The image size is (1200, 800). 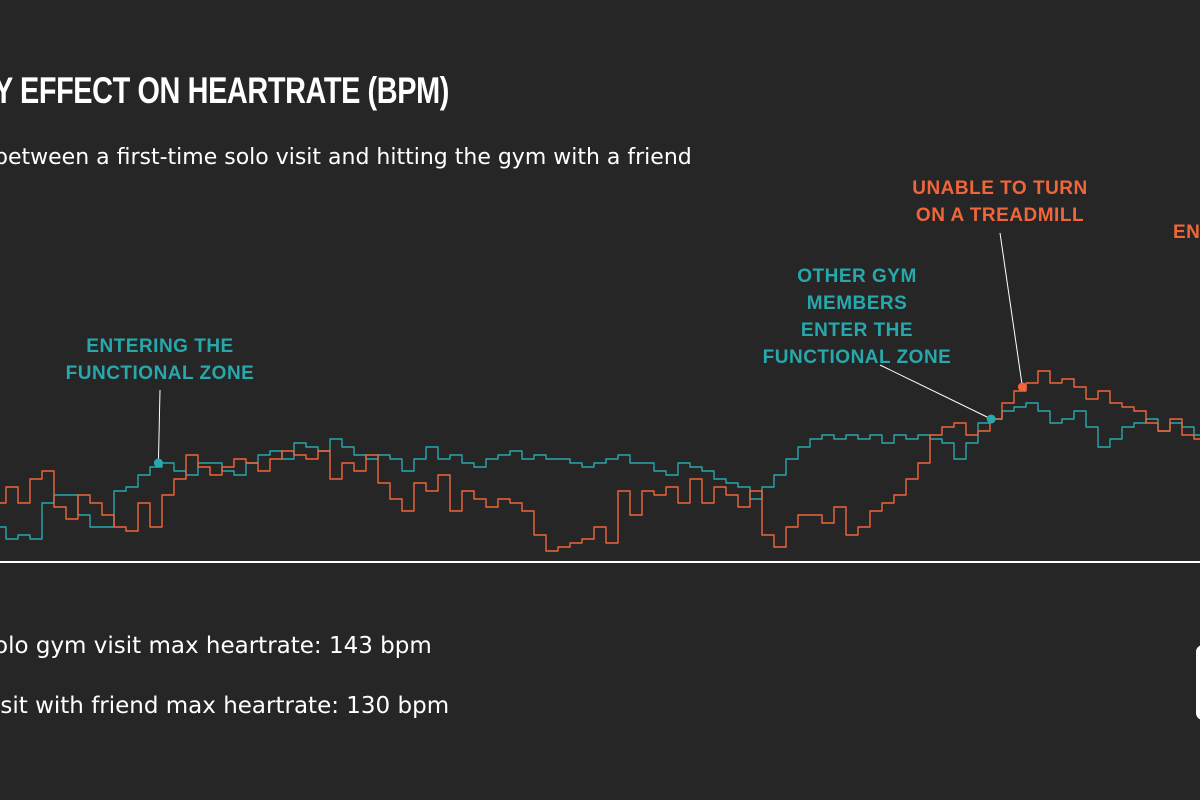 What do you see at coordinates (225, 706) in the screenshot?
I see `friend-max-heartrate-stat: isit with friend max heartrate: 130 bpm` at bounding box center [225, 706].